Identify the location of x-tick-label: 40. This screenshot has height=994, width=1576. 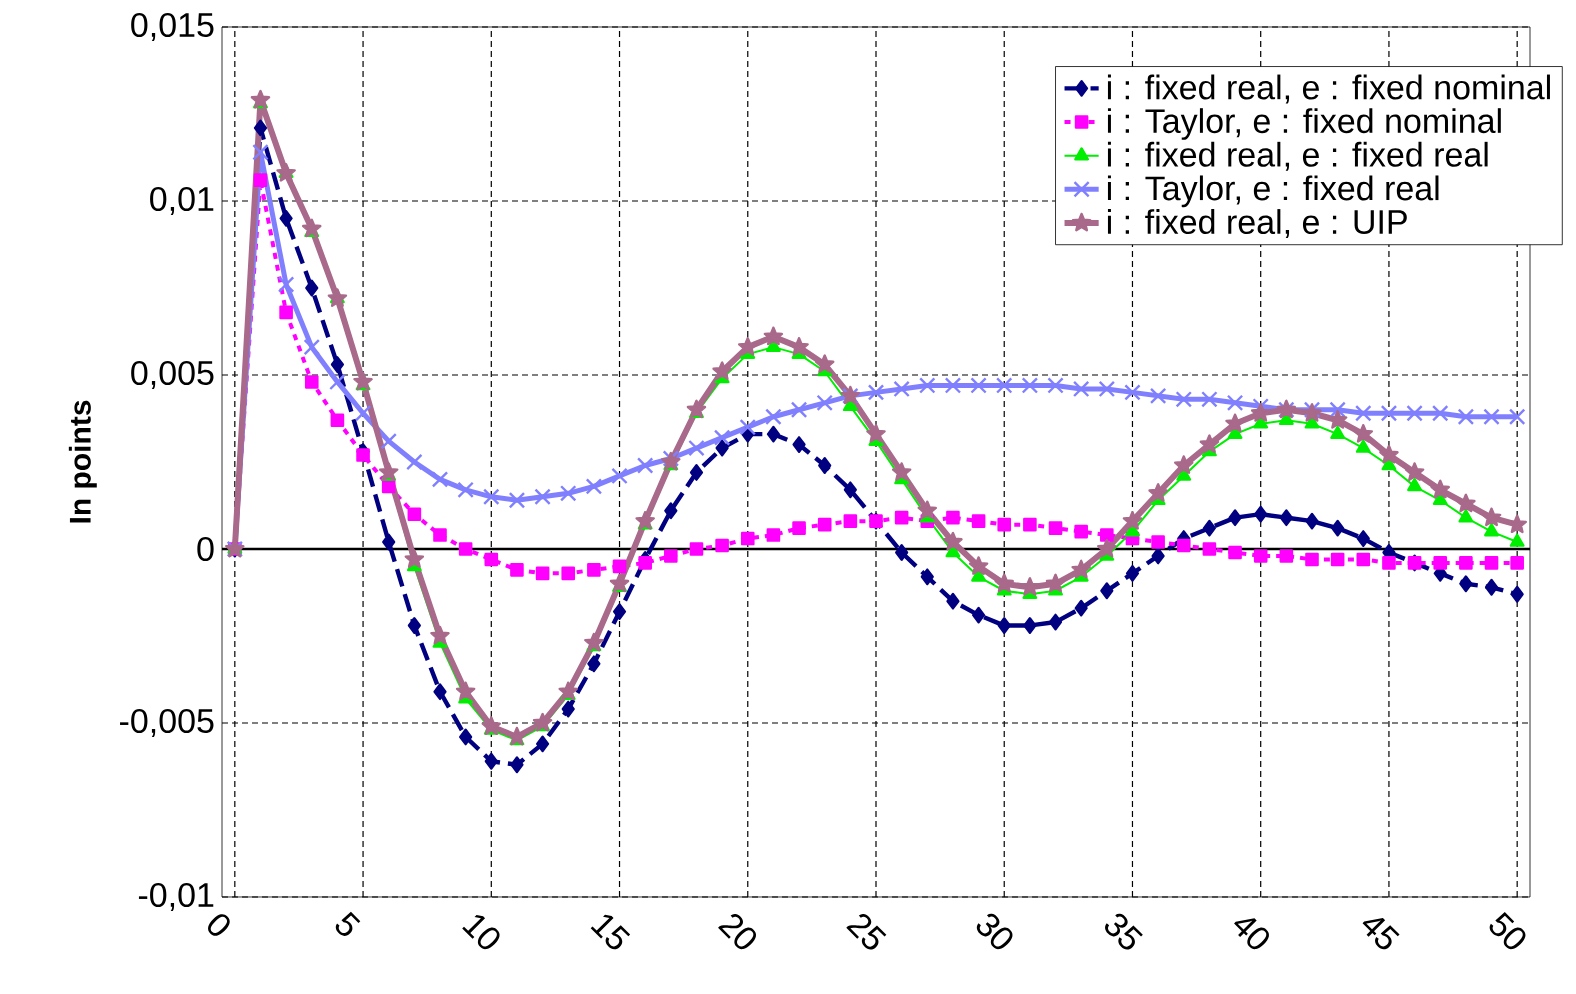
(1251, 934).